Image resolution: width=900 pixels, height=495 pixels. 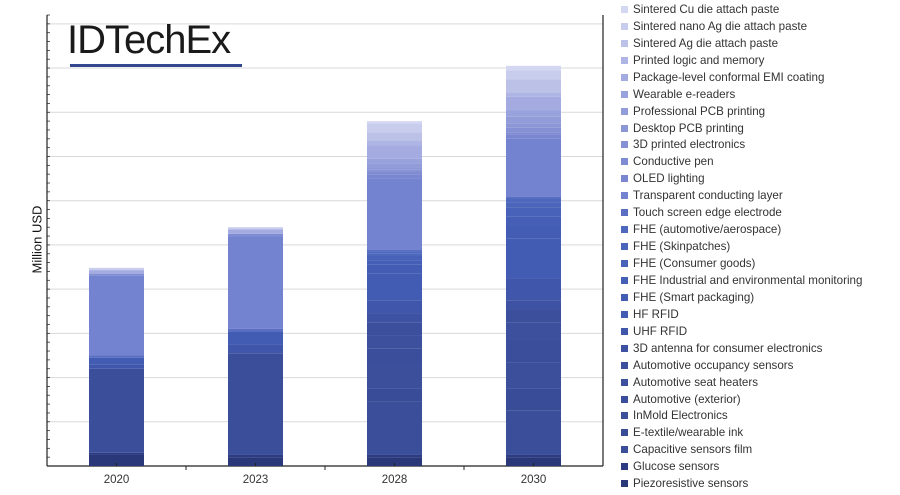 What do you see at coordinates (534, 480) in the screenshot?
I see `x-tick-label: 2030` at bounding box center [534, 480].